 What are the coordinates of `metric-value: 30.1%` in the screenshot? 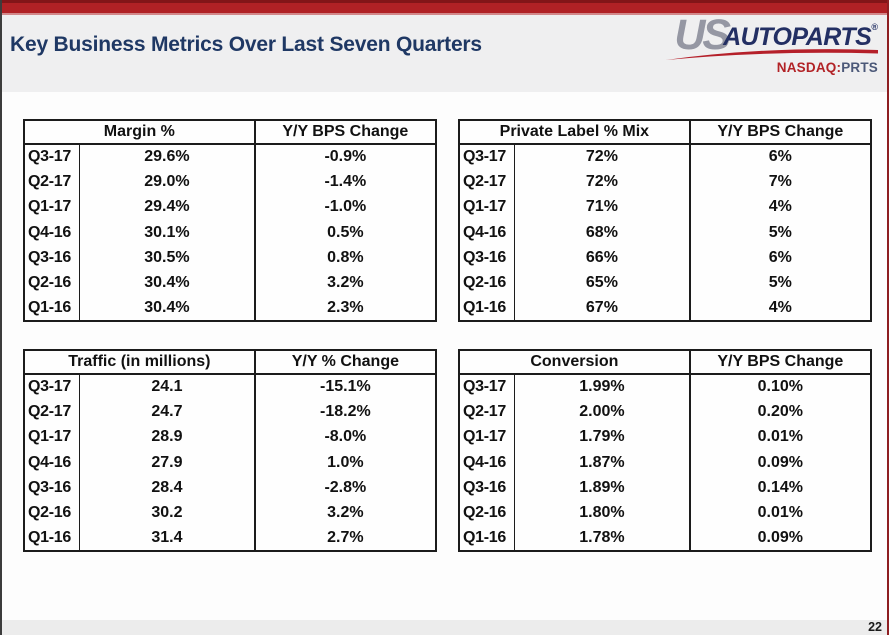 It's located at (167, 232).